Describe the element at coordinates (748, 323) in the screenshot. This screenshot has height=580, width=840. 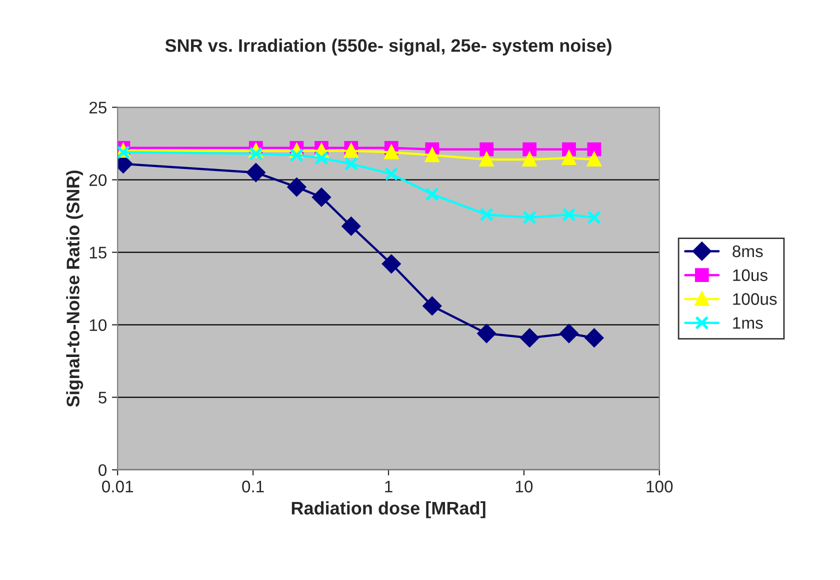
I see `legend-label: 1ms` at that location.